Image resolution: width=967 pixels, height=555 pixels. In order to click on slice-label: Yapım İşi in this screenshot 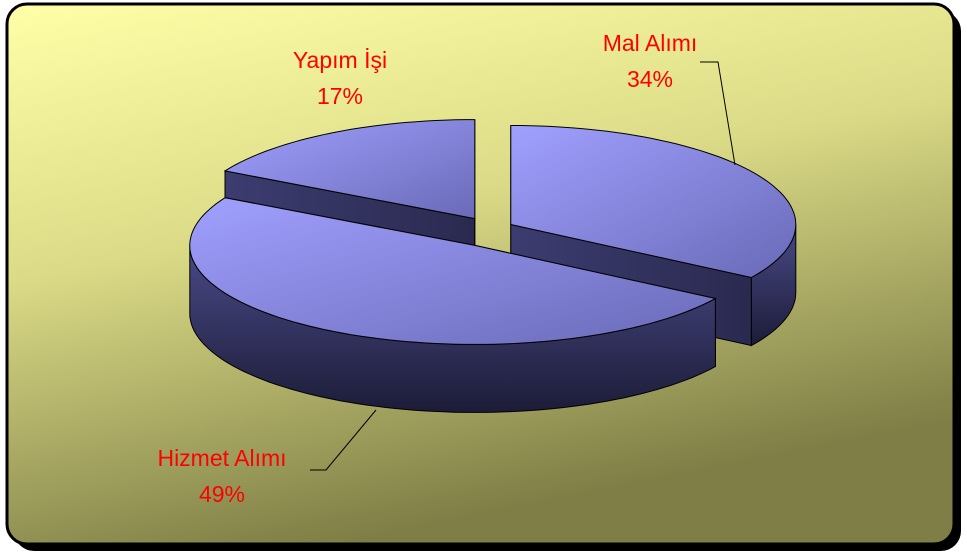, I will do `click(340, 60)`.